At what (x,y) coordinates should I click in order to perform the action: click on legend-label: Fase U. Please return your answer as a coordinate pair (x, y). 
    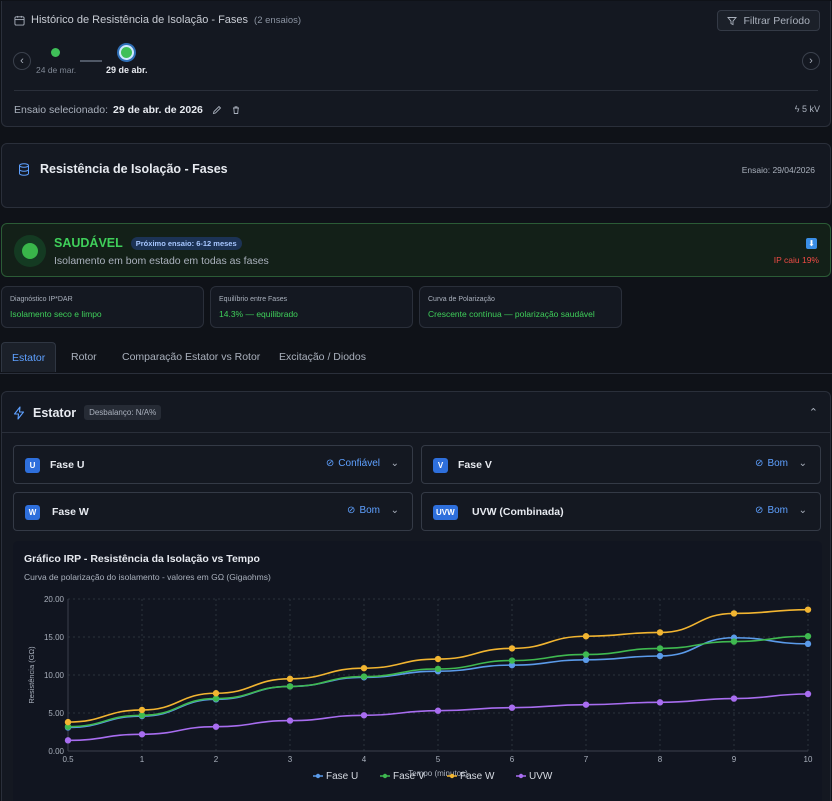
    Looking at the image, I should click on (342, 776).